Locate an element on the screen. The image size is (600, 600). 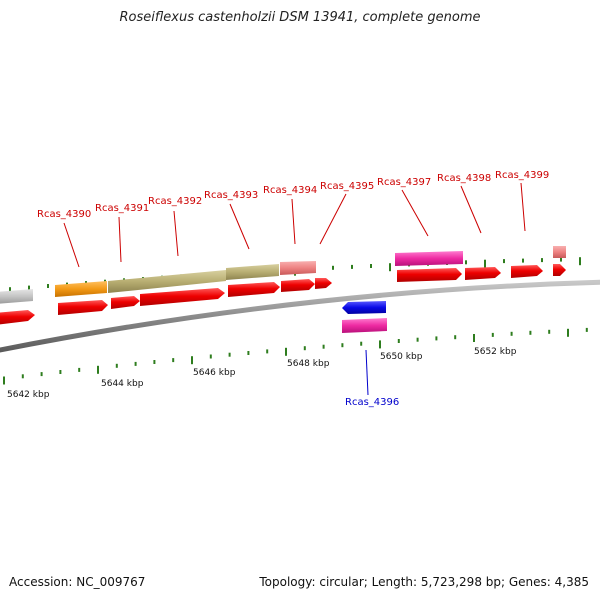
lower-tick-track is located at coordinates (295, 356).